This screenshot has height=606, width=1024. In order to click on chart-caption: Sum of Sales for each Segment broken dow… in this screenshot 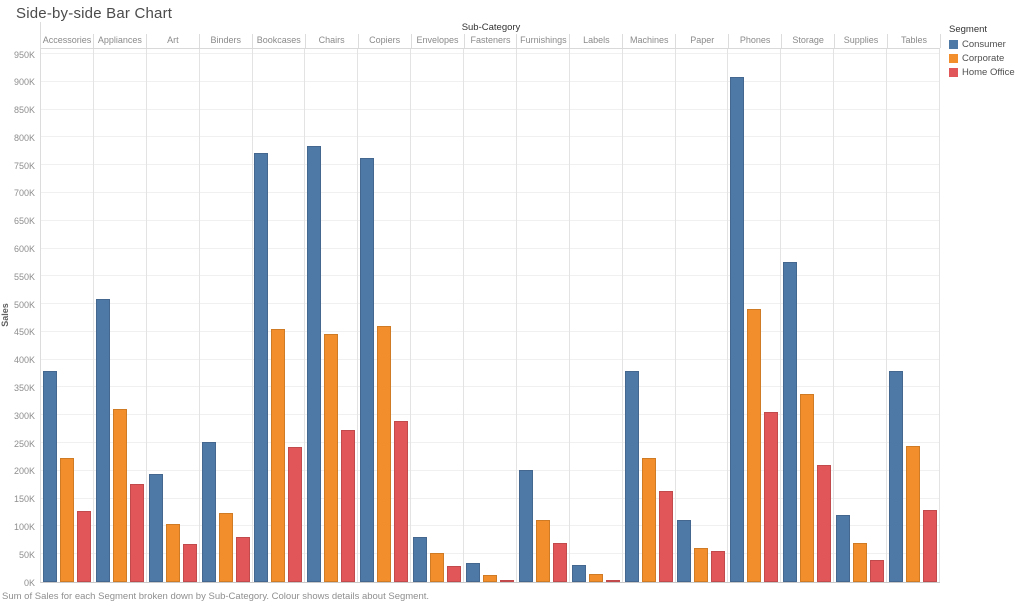, I will do `click(216, 596)`.